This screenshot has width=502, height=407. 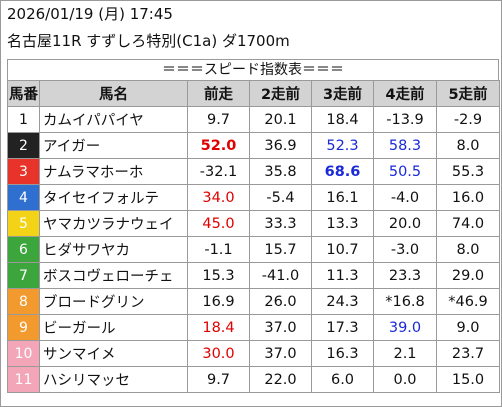 What do you see at coordinates (342, 249) in the screenshot?
I see `speed-index-cell: 10.7` at bounding box center [342, 249].